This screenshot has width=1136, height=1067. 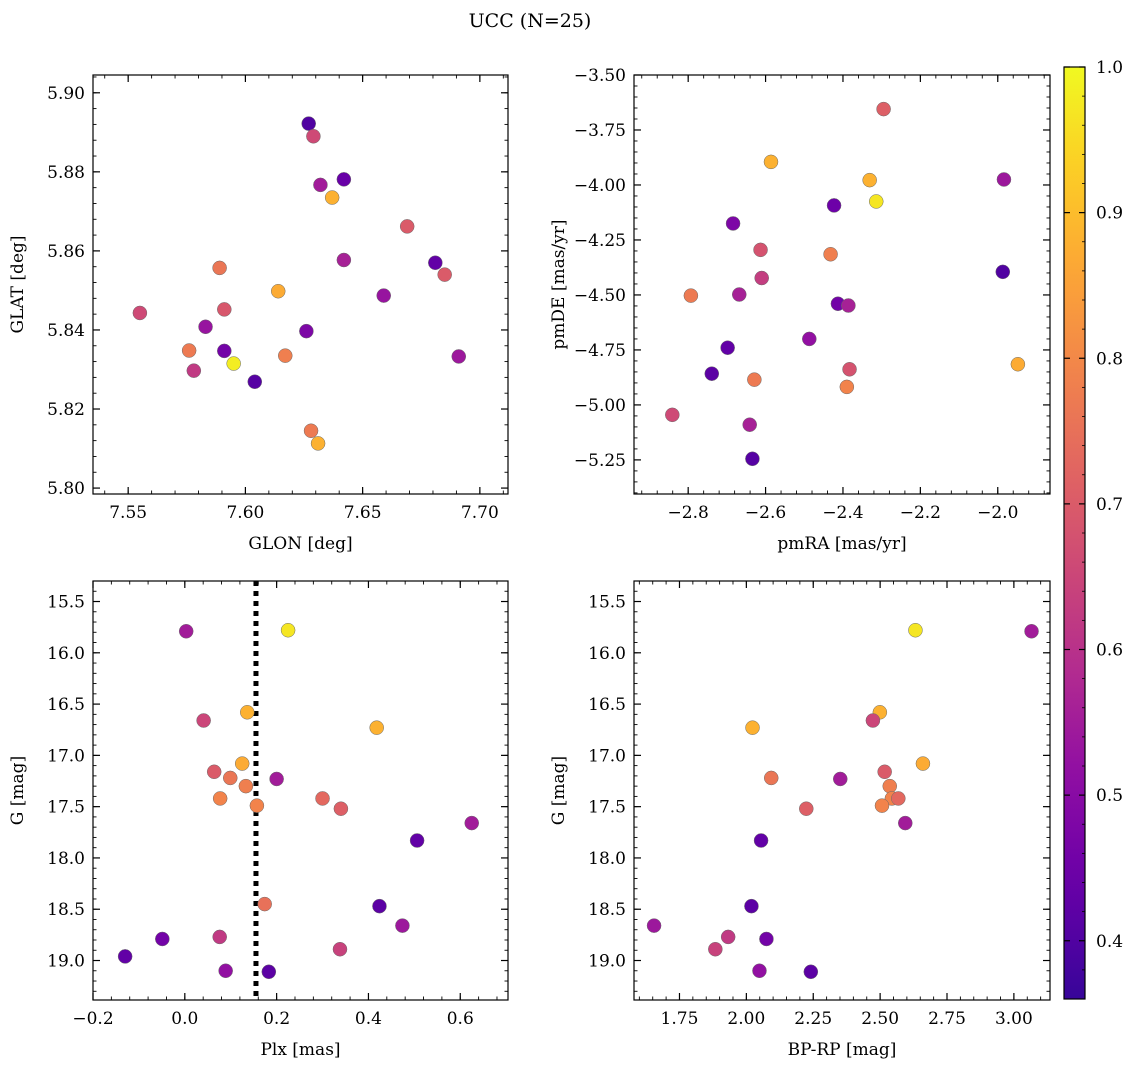 I want to click on colorbar: 0.4 0.5 0.6 0.7 0.8 0.9 1.0, so click(x=1093, y=529).